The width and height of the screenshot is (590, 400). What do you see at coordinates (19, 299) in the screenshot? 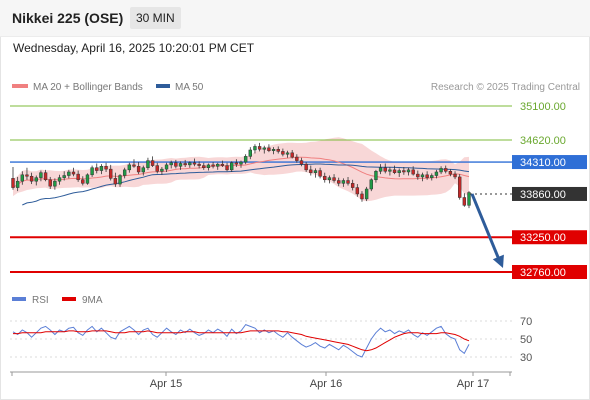
I see `rsi-legend-swatch` at bounding box center [19, 299].